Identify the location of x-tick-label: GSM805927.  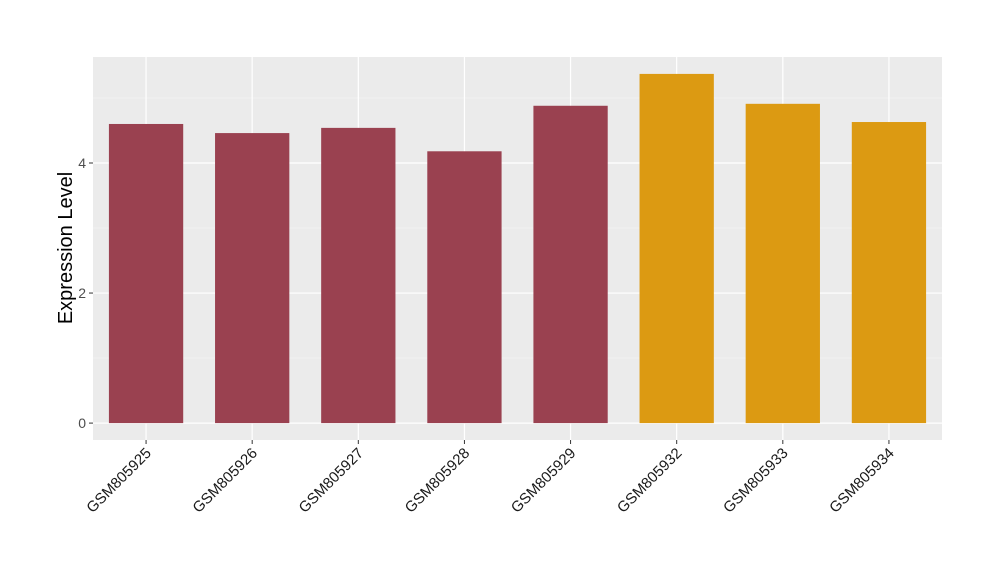
(332, 481).